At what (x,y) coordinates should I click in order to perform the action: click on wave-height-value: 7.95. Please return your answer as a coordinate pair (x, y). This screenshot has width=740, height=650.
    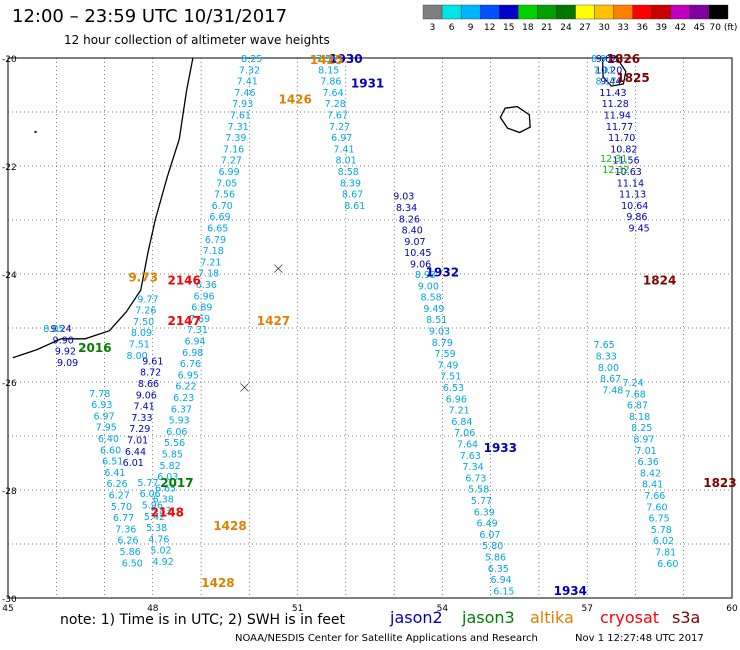
    Looking at the image, I should click on (106, 428).